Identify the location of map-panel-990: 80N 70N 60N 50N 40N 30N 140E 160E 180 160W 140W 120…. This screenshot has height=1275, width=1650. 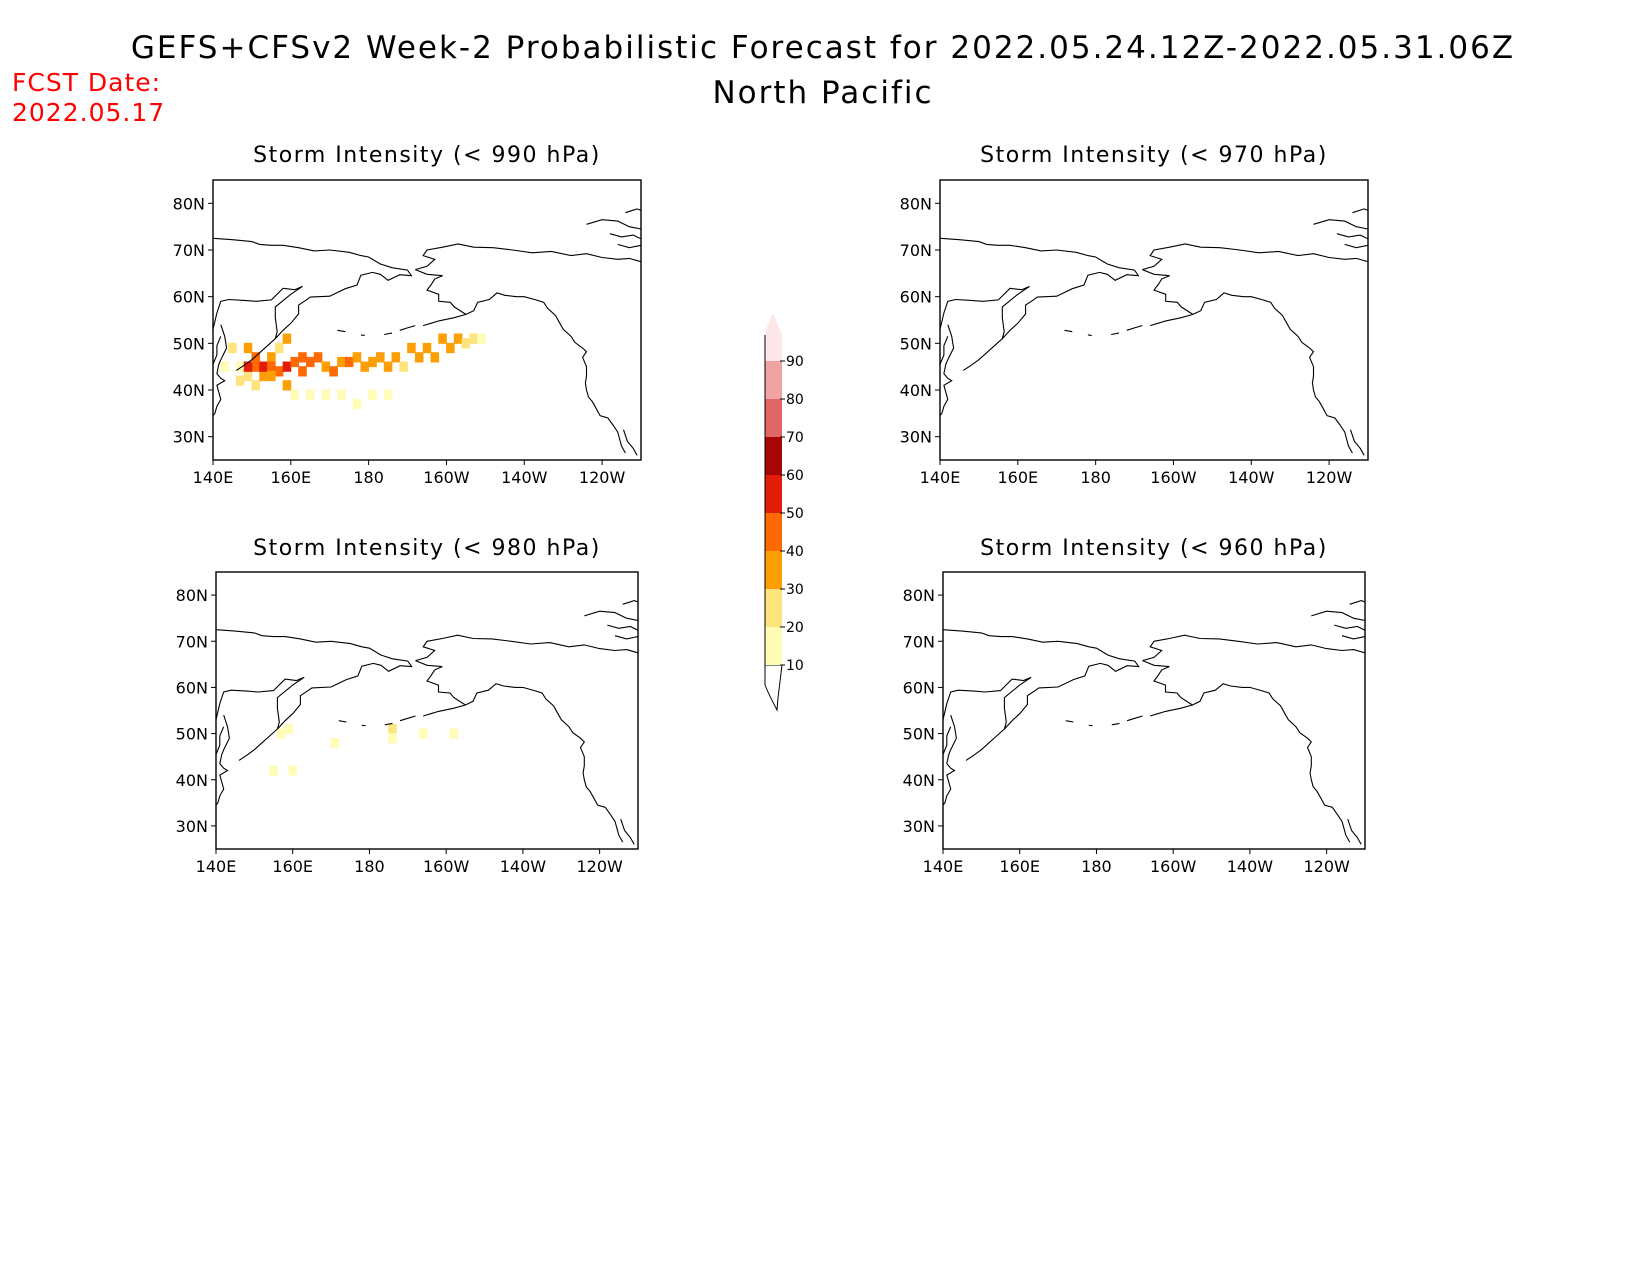
(407, 333).